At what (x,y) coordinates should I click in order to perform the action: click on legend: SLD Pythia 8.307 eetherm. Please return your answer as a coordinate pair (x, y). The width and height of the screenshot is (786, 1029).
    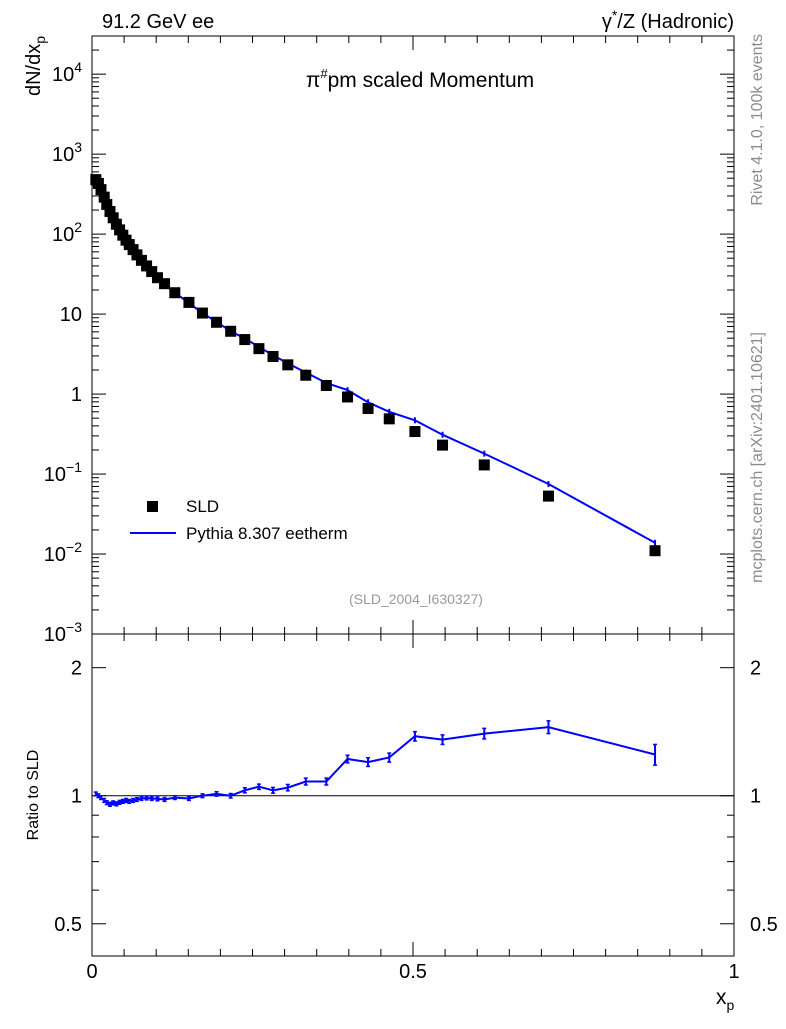
    Looking at the image, I should click on (239, 520).